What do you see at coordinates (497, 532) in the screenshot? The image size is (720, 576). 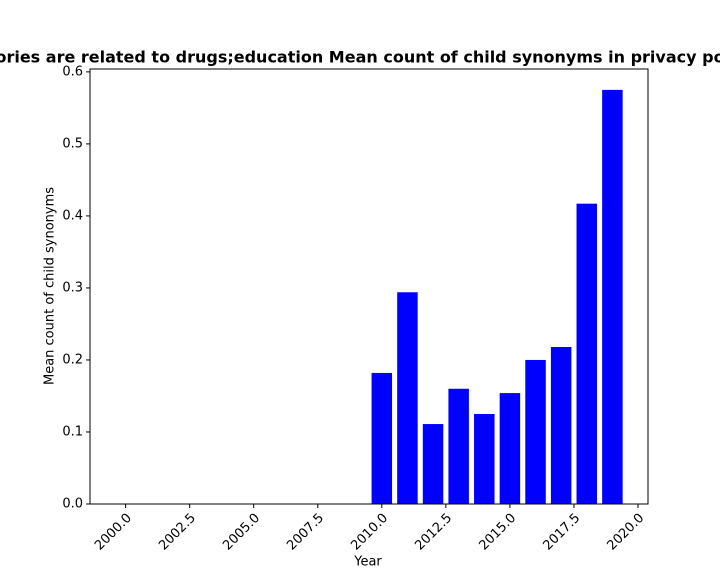 I see `x-tick-label: 2015.0` at bounding box center [497, 532].